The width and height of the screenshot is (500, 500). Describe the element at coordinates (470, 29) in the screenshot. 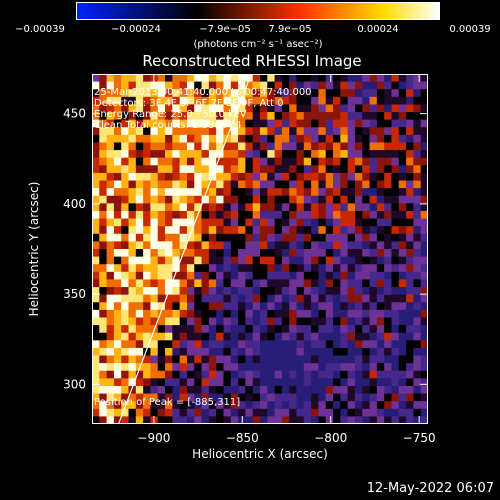

I see `colorbar-tick-label: 0.00039` at that location.